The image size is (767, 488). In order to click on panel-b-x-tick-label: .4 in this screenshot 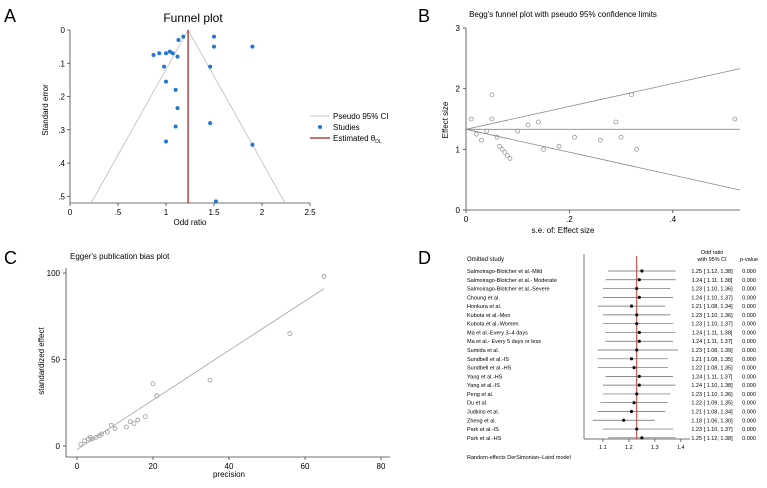, I will do `click(672, 219)`.